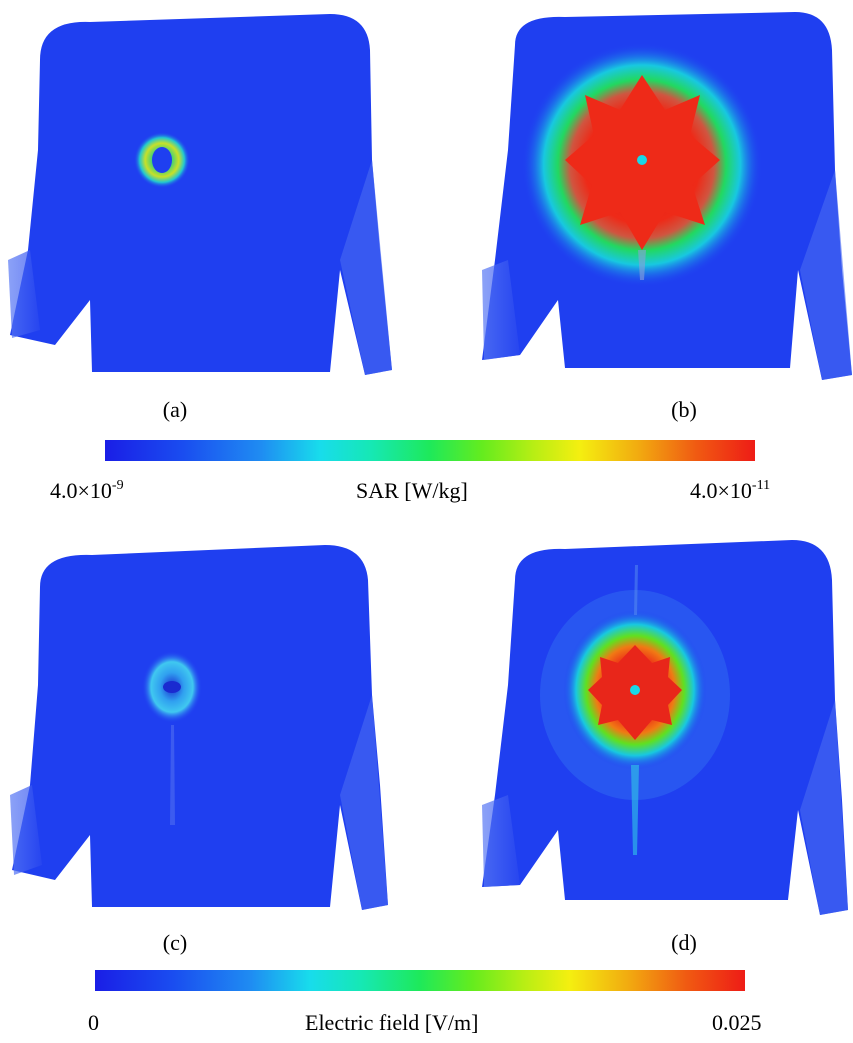 The image size is (853, 1043). I want to click on panel-label-c: (c), so click(175, 942).